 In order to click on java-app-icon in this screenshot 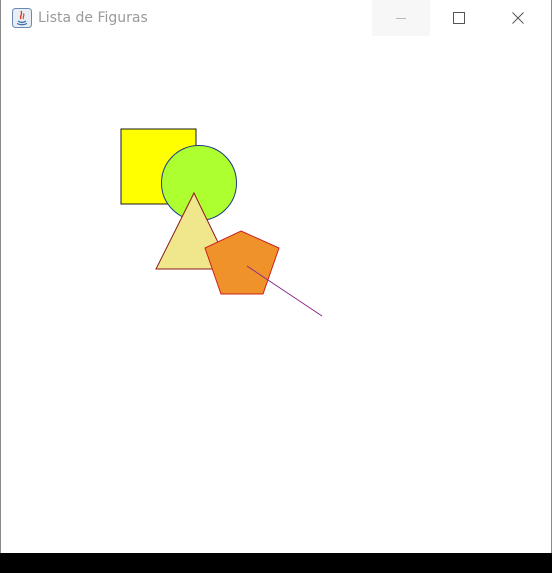, I will do `click(22, 18)`.